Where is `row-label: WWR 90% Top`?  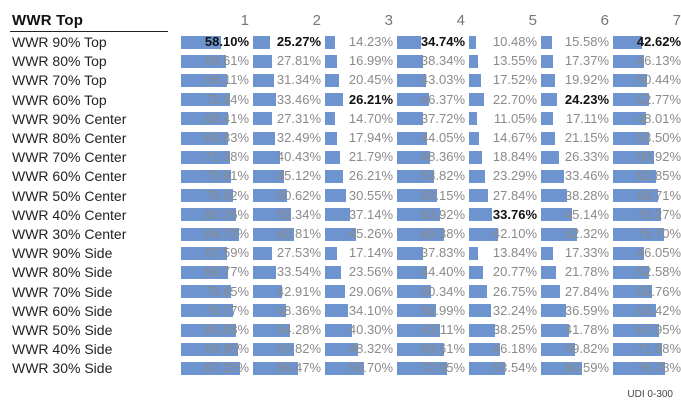
row-label: WWR 90% Top is located at coordinates (59, 42).